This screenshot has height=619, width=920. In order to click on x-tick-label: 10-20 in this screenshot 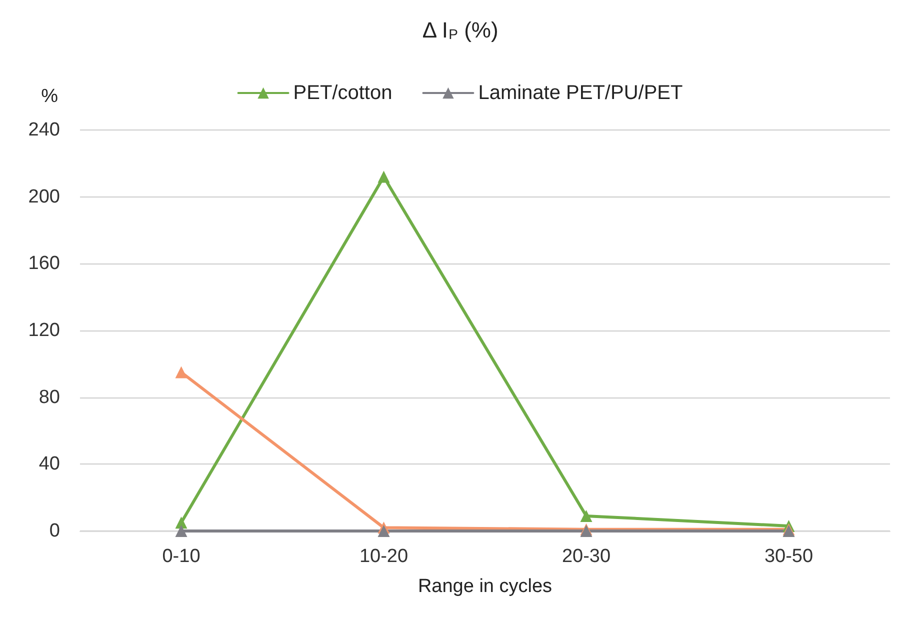, I will do `click(383, 556)`.